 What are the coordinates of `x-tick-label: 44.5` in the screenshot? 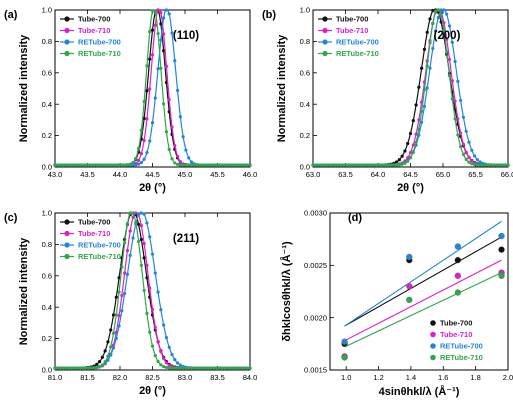 It's located at (152, 174).